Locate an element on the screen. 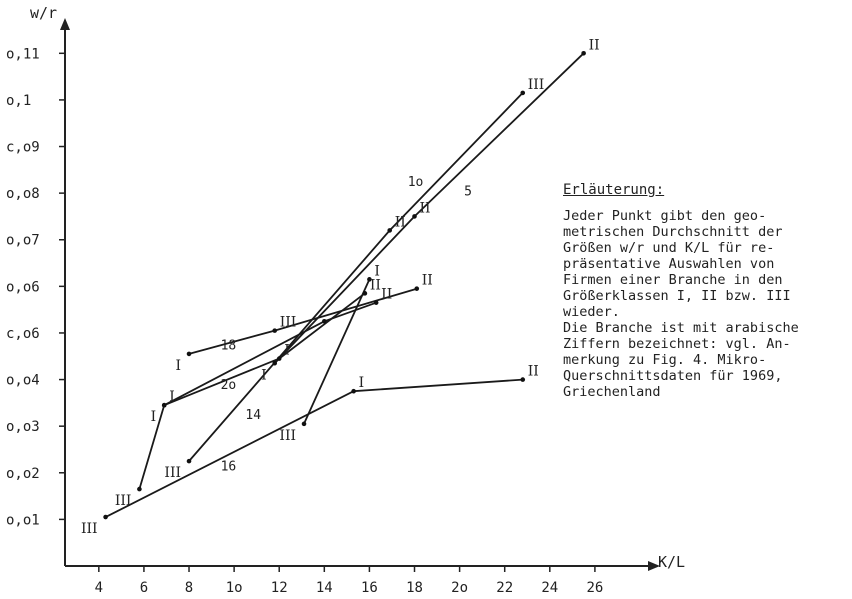 The height and width of the screenshot is (599, 852). x-tick-label: 14 is located at coordinates (324, 588).